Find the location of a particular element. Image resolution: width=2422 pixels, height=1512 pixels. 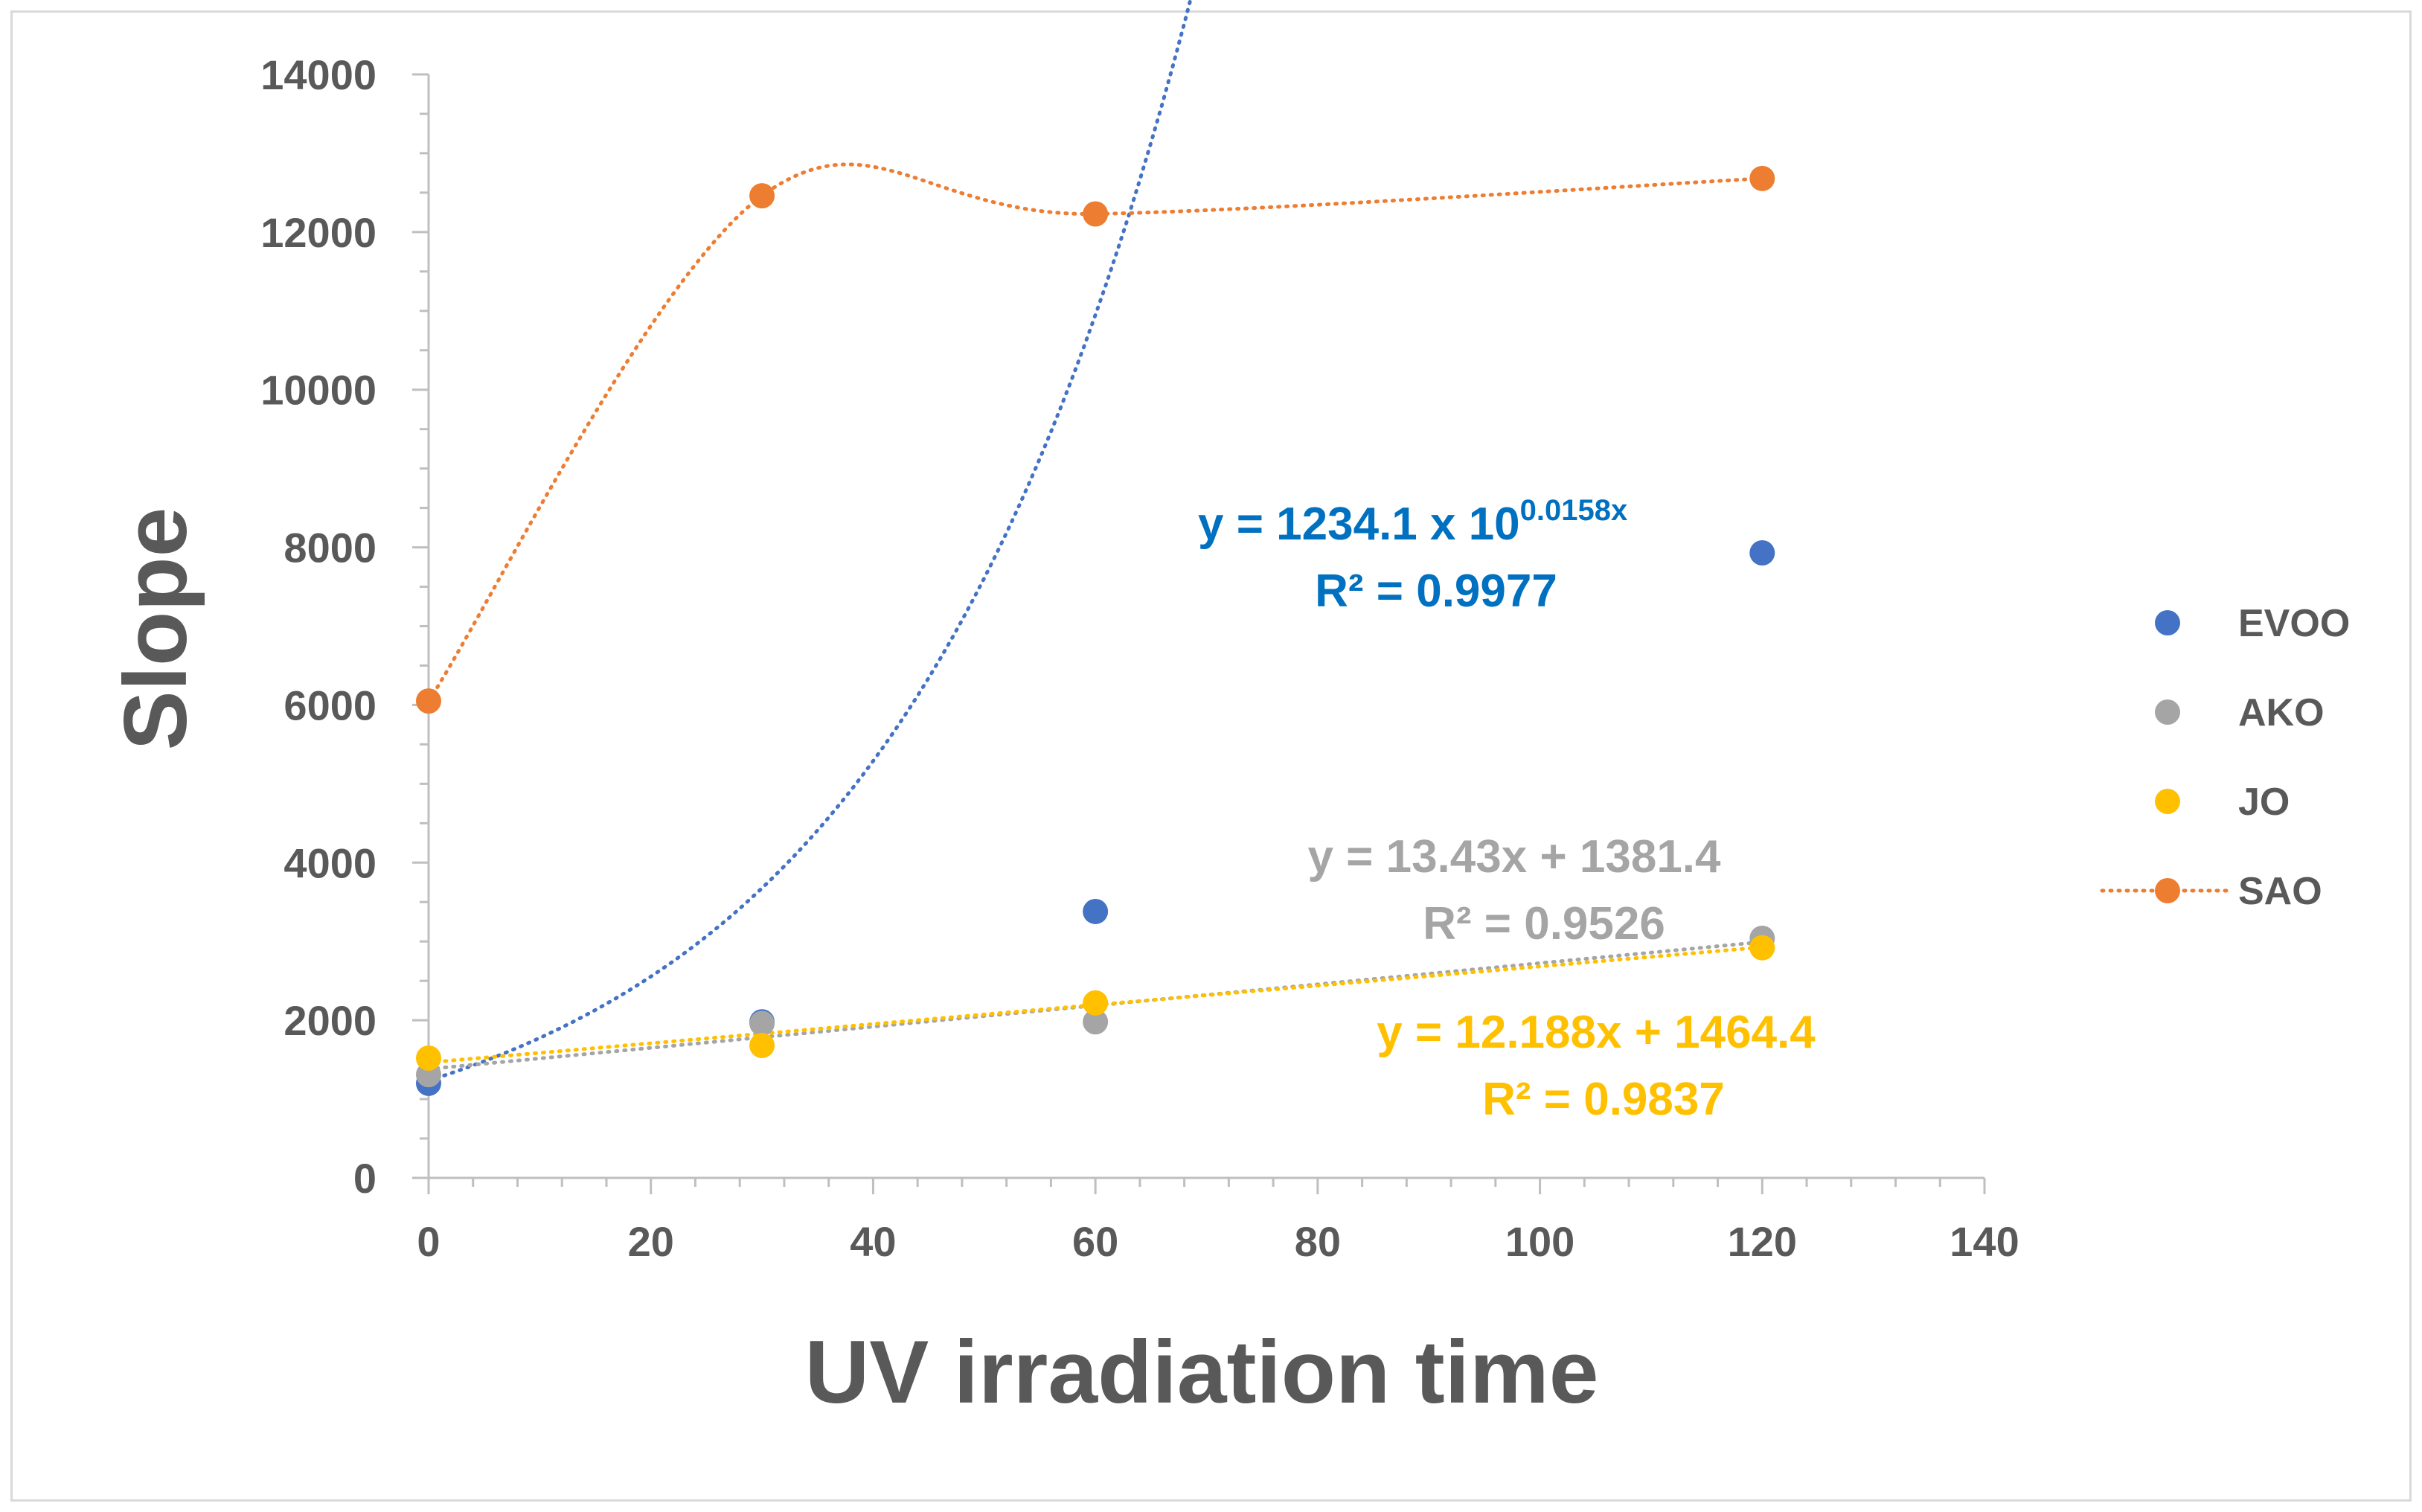

x-tick-label: 120 is located at coordinates (1762, 1241).